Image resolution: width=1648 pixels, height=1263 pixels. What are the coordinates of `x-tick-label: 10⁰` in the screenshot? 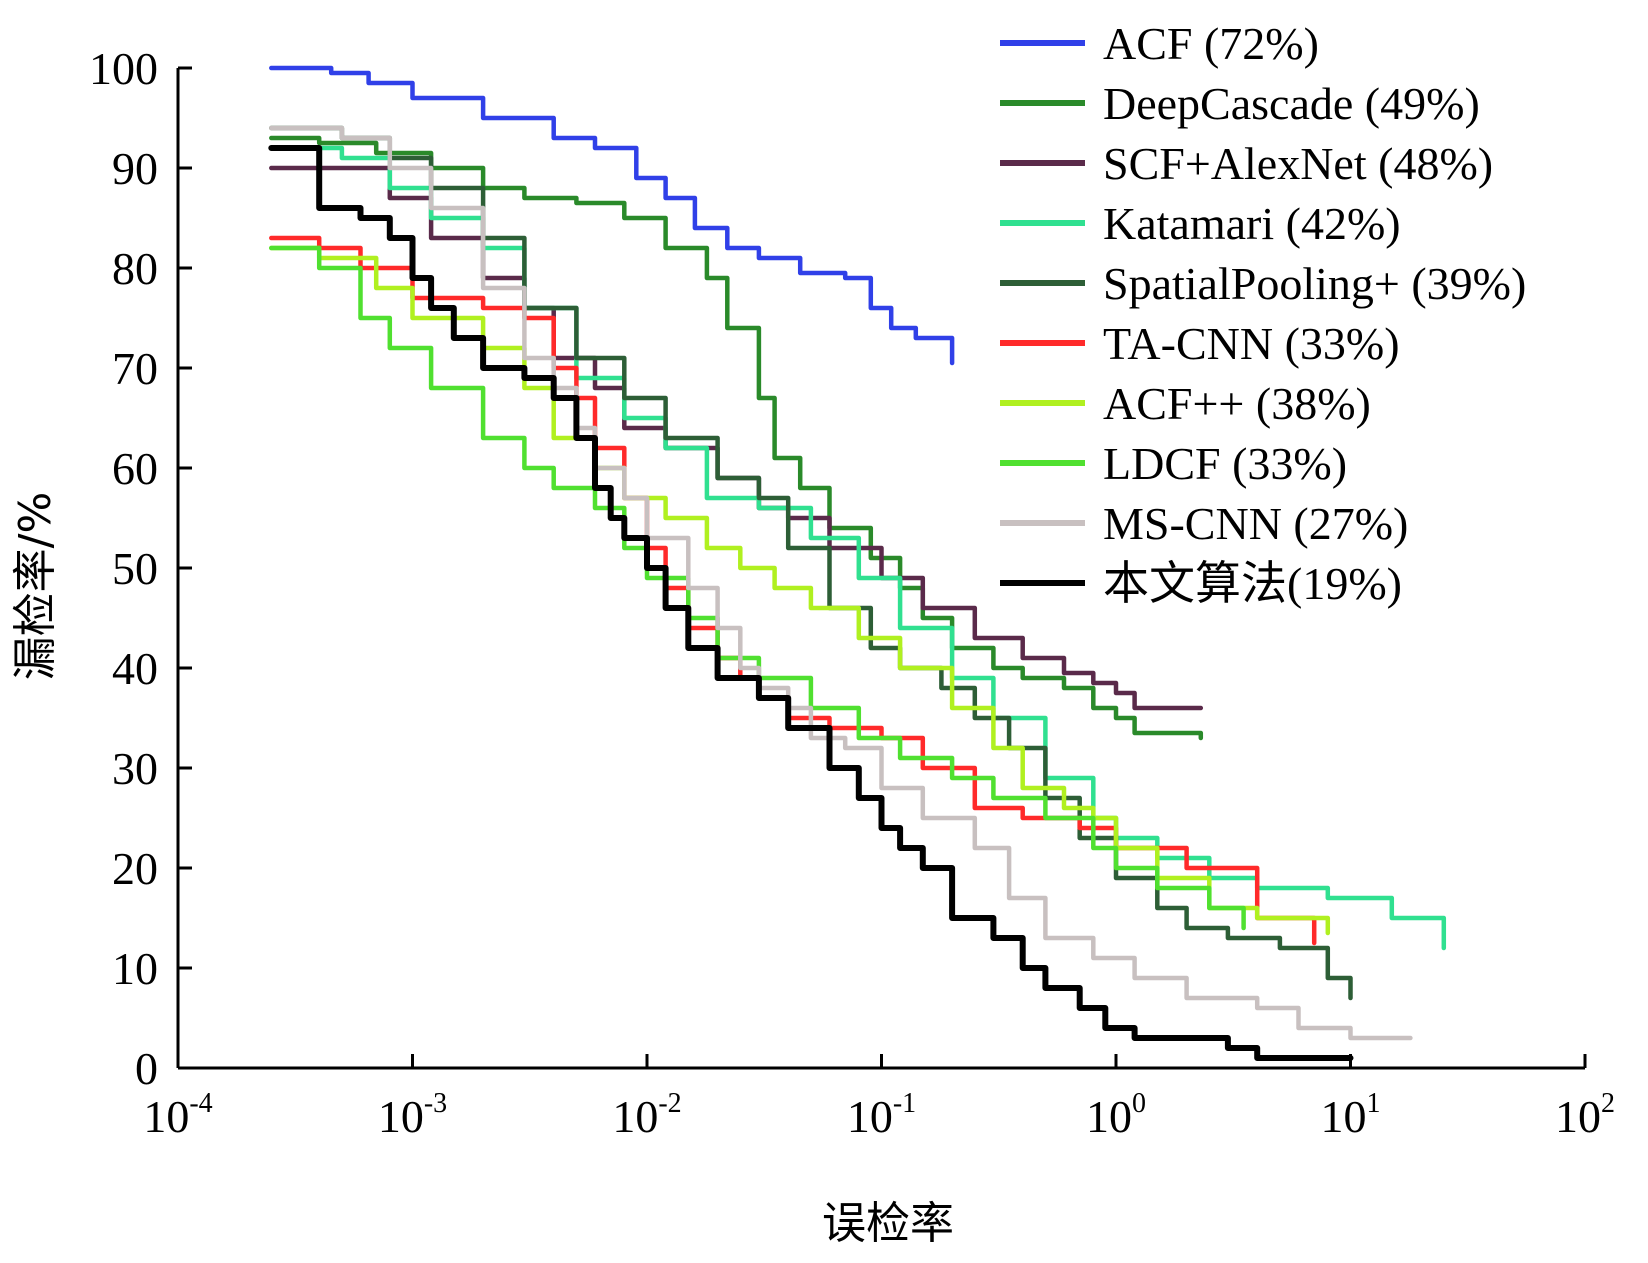 It's located at (1116, 1115).